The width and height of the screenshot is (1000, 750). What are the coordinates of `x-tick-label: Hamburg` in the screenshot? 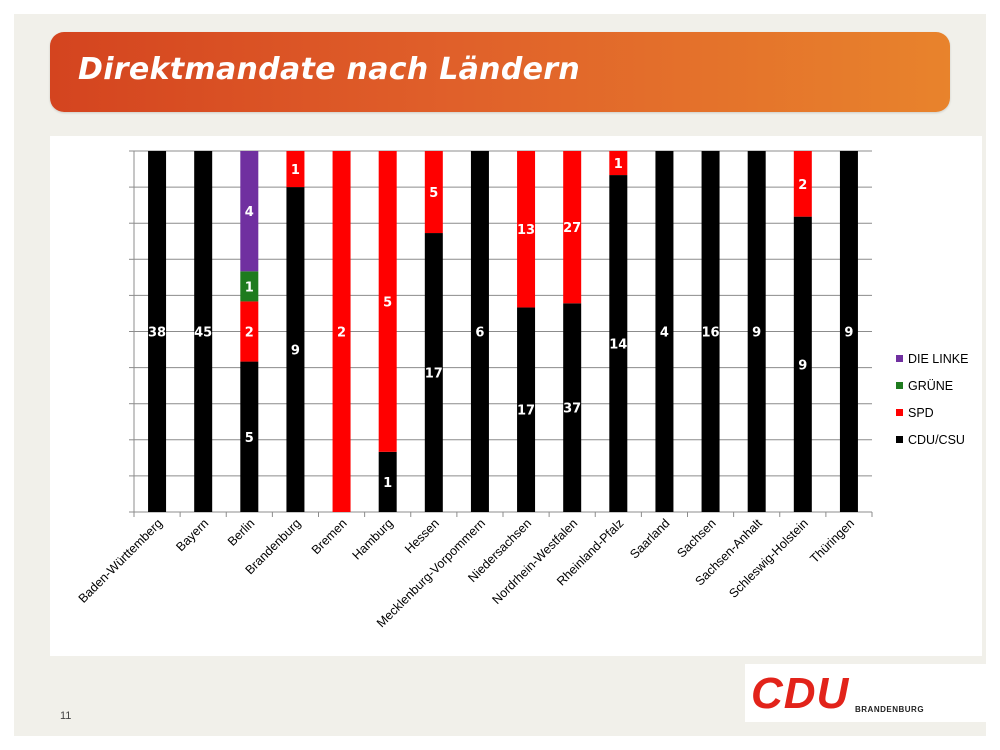 It's located at (373, 539).